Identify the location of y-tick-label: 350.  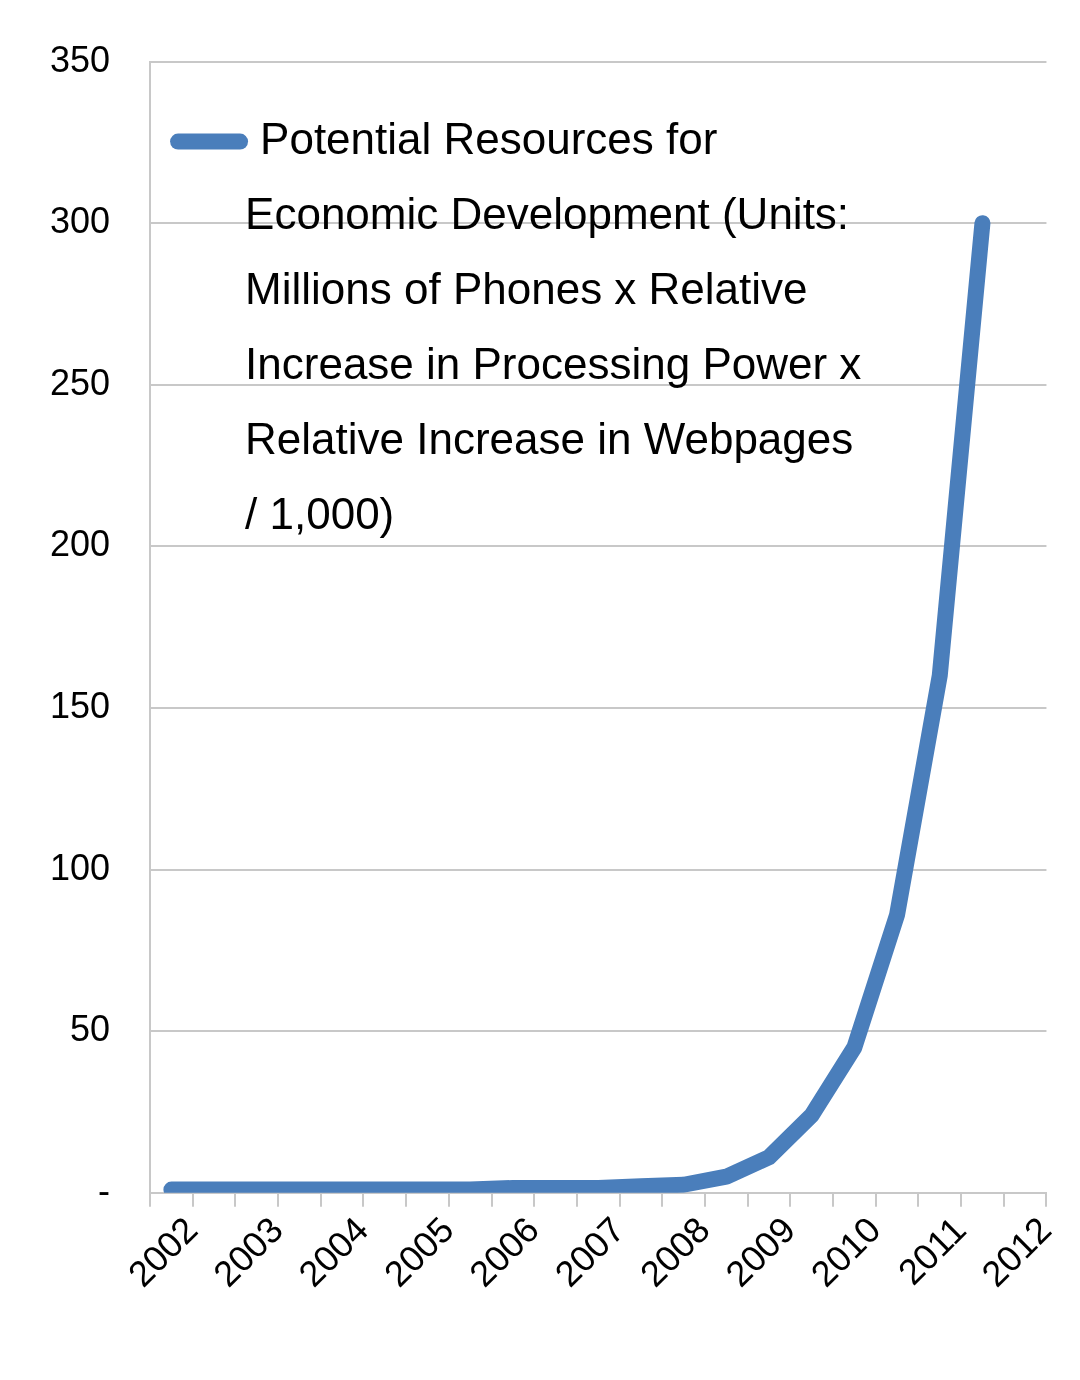
(80, 59).